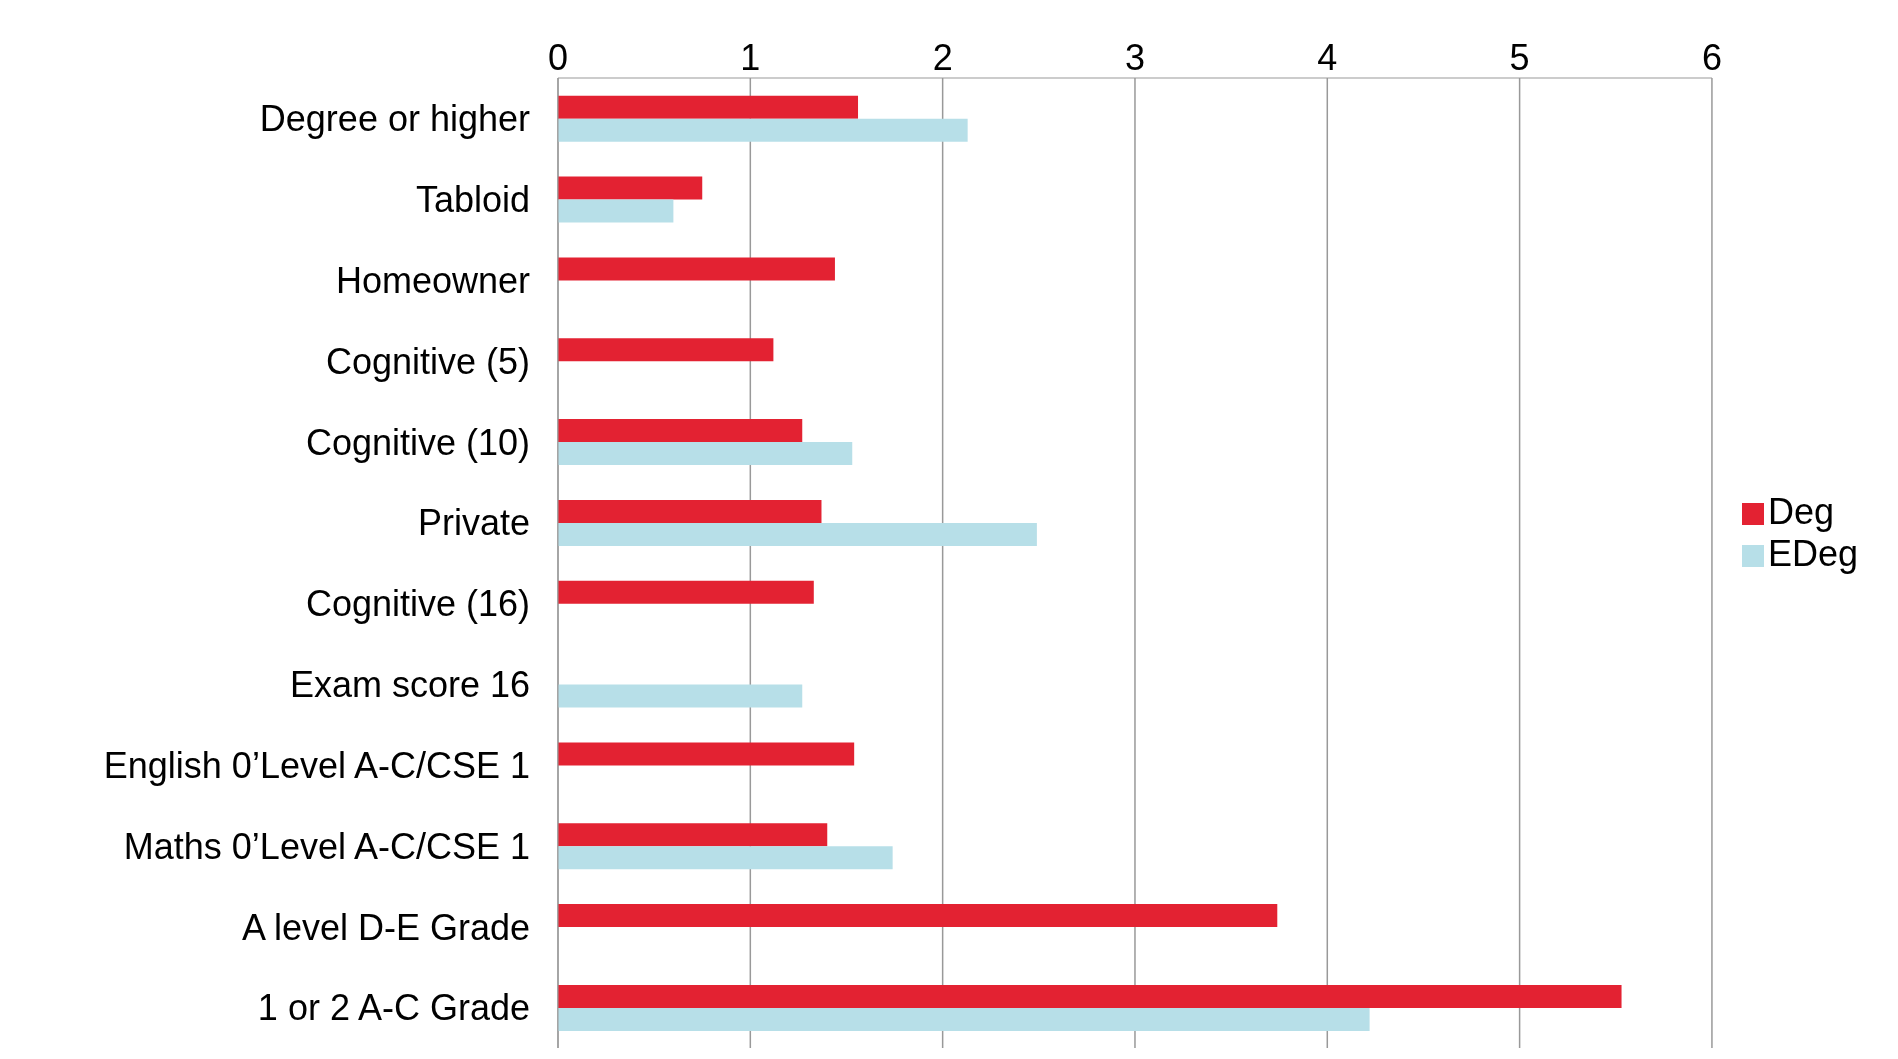 The height and width of the screenshot is (1059, 1898). Describe the element at coordinates (316, 765) in the screenshot. I see `y-tick-label: English 0’Level A-C/CSE 1` at that location.